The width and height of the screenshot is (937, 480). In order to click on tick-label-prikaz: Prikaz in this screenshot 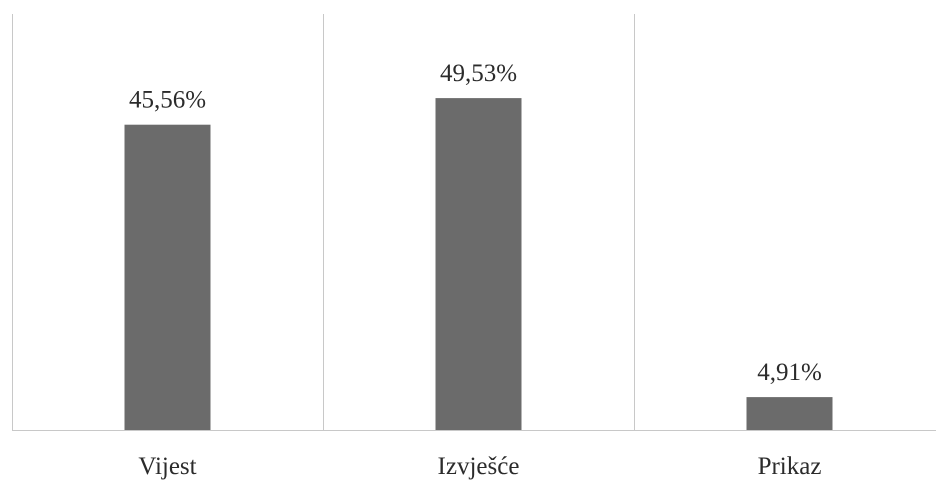, I will do `click(790, 466)`.